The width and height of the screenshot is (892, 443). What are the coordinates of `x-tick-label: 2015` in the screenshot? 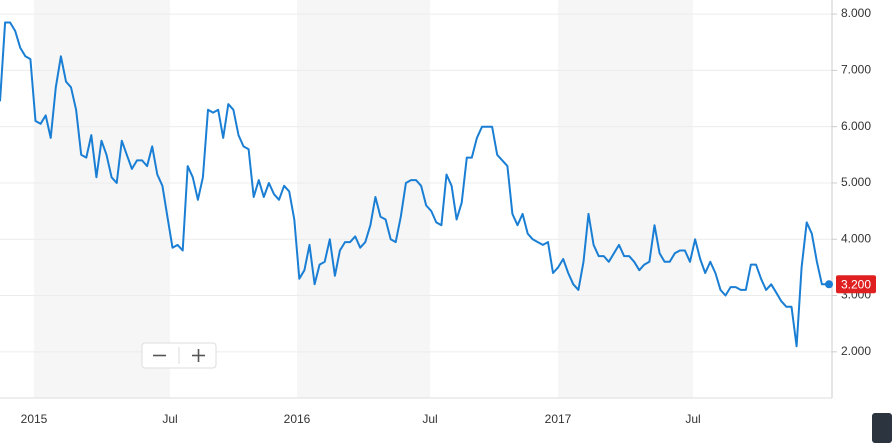 It's located at (34, 419).